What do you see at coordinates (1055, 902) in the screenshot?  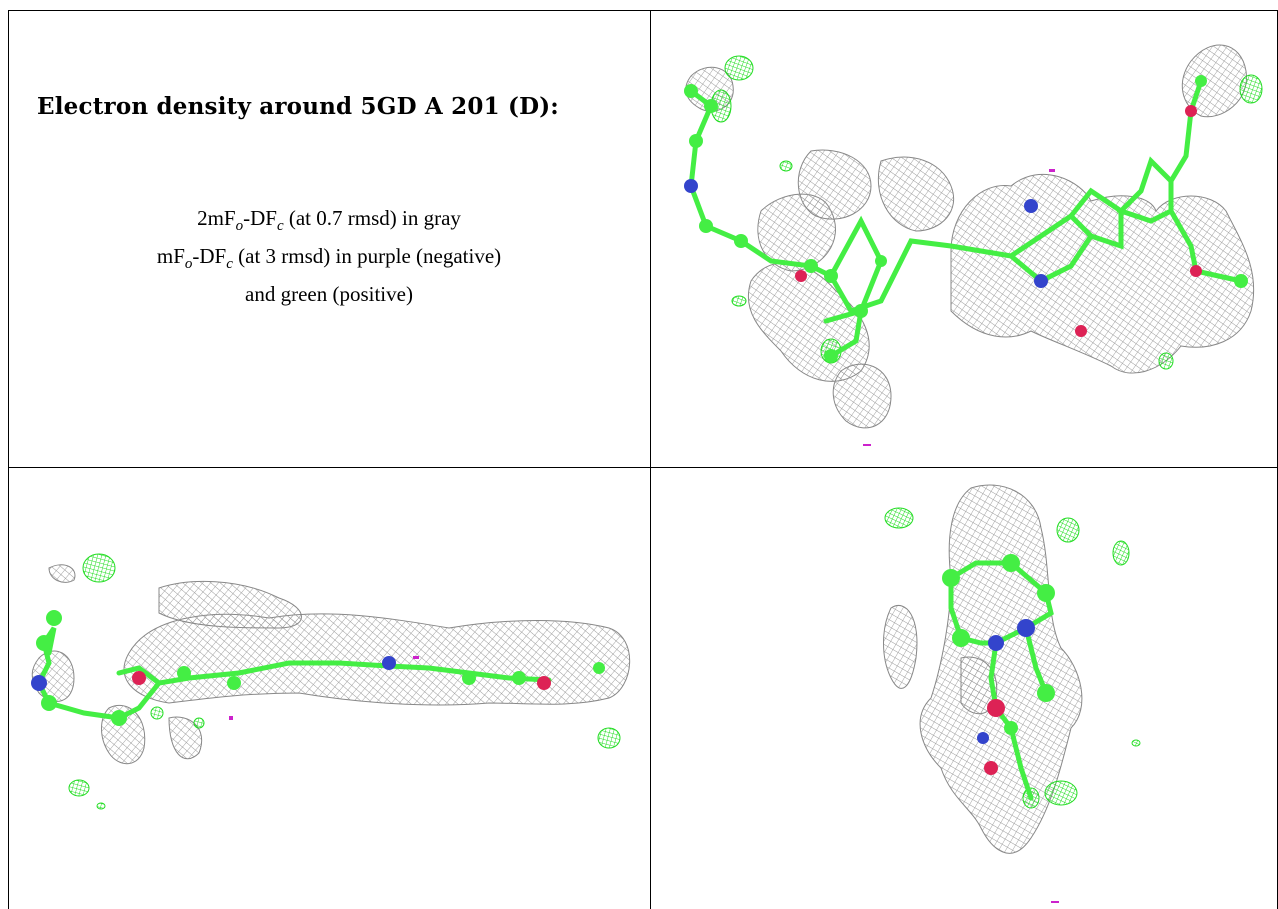 I see `purple-negative-end-on` at bounding box center [1055, 902].